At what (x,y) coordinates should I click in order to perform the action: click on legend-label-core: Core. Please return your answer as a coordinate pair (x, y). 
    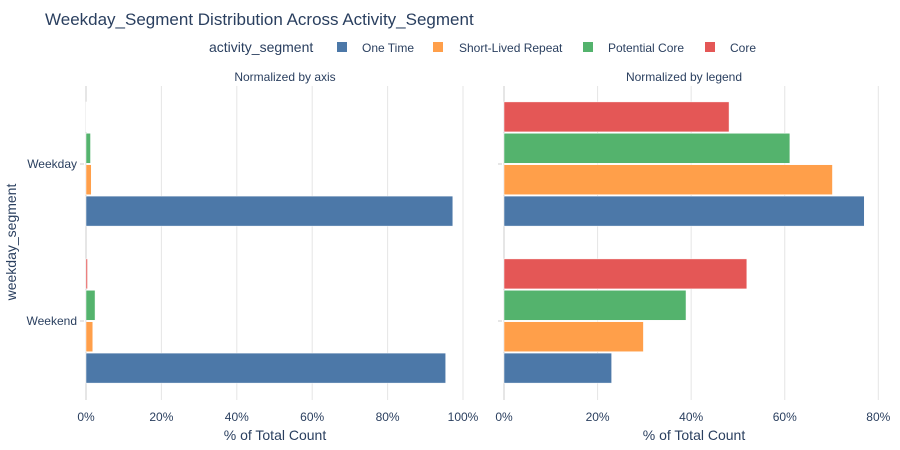
    Looking at the image, I should click on (743, 48).